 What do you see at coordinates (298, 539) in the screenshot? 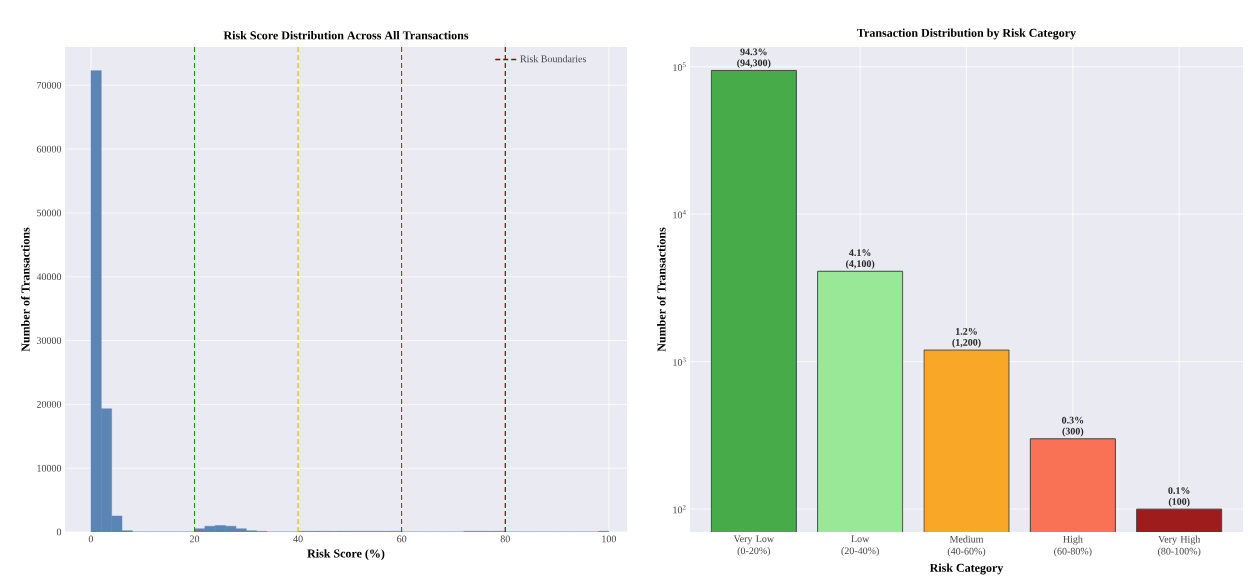
I see `x-tick-label: 40` at bounding box center [298, 539].